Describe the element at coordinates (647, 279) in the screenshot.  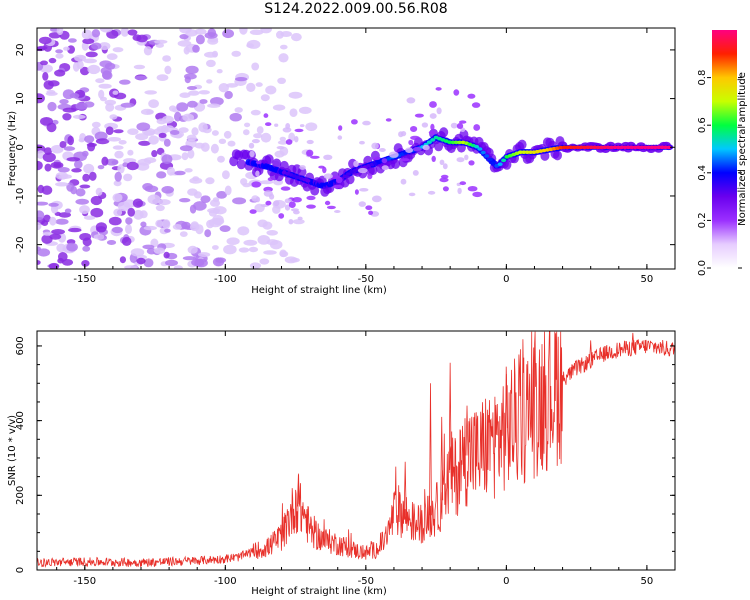
I see `top-x-tick-label: 50` at that location.